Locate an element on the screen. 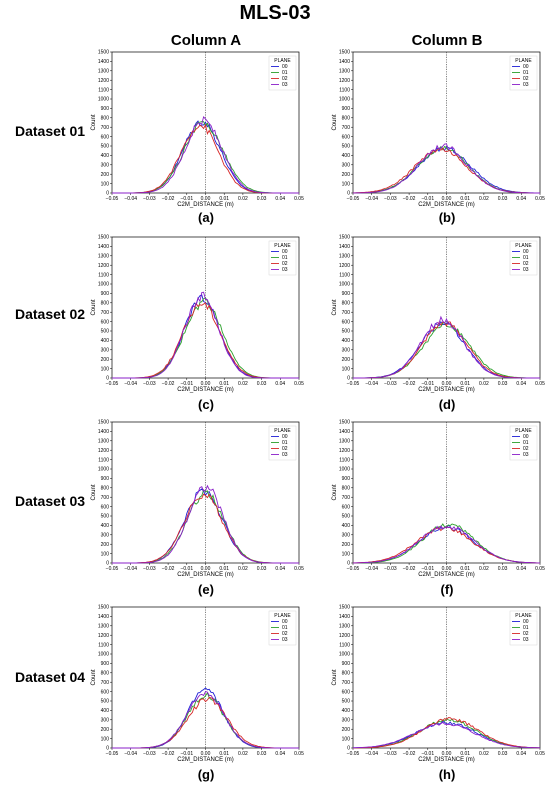  y-tick-label: 1300 is located at coordinates (344, 442).